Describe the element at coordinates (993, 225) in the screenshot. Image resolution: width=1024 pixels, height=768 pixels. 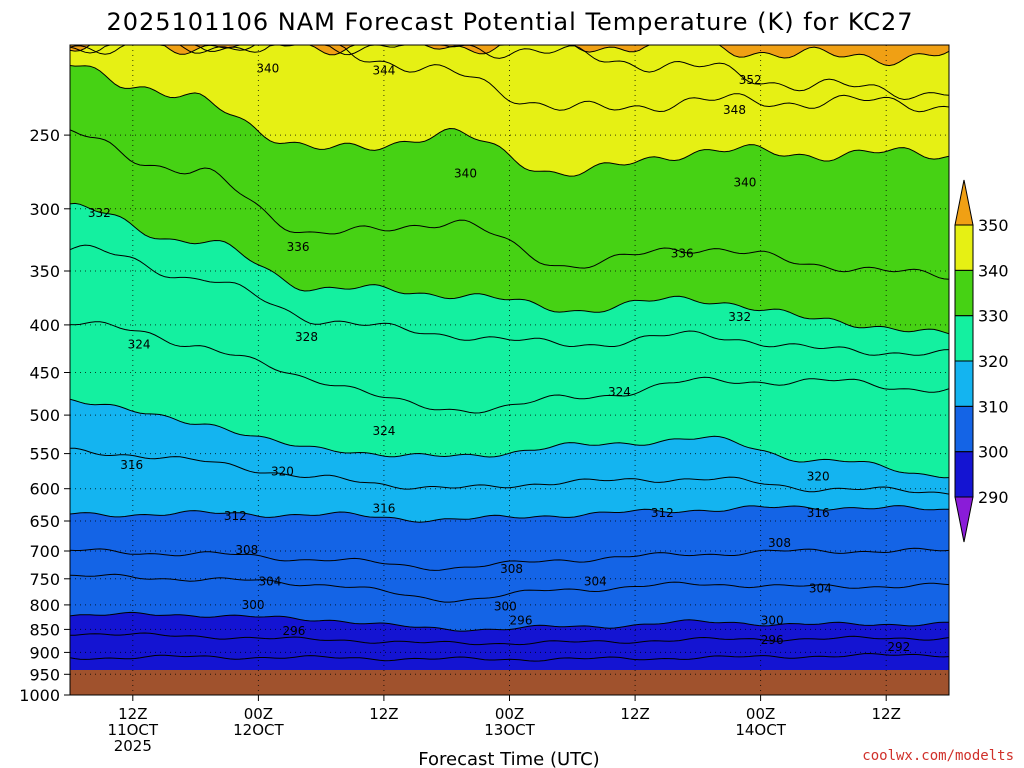
I see `colorbar-label-350: 350` at that location.